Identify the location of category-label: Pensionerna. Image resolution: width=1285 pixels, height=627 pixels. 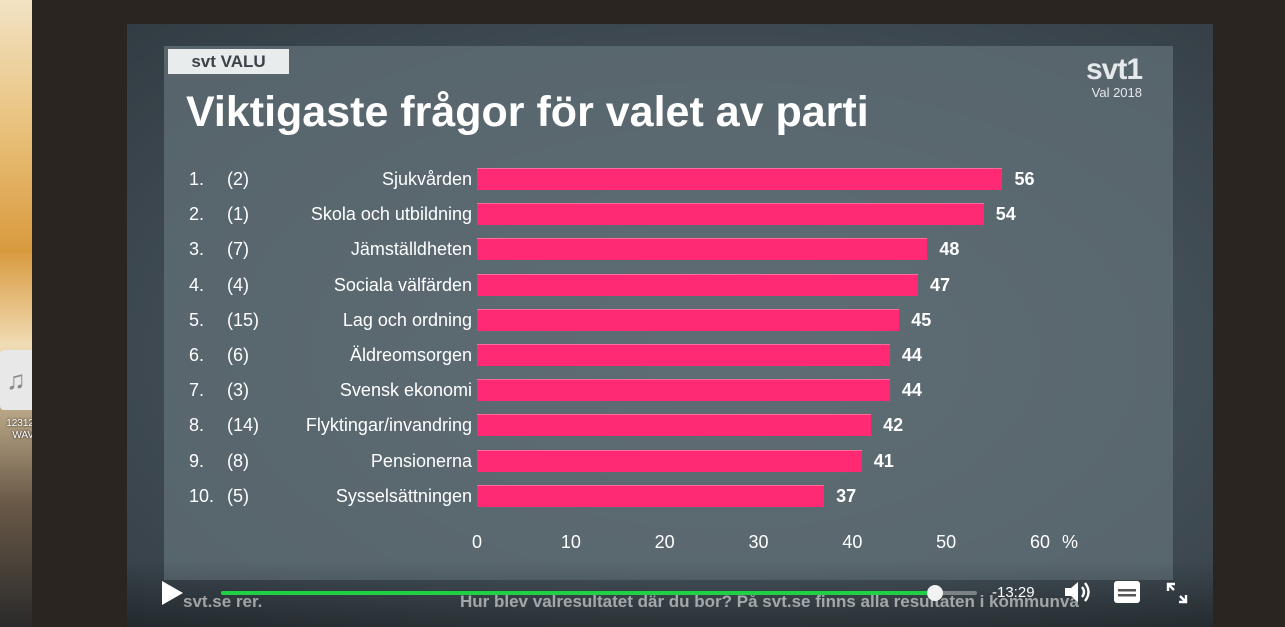
(421, 460).